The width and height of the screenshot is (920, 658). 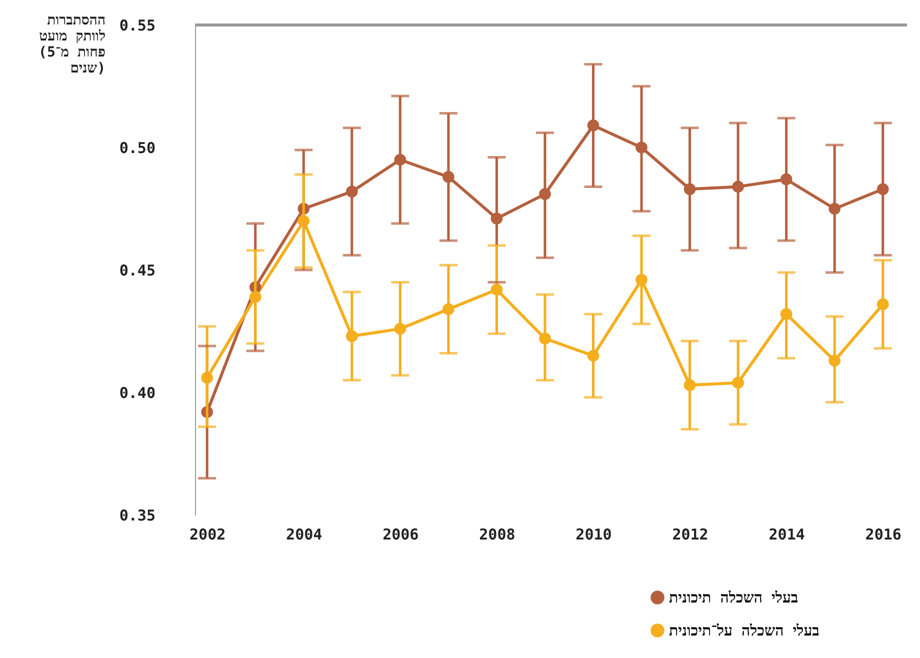 I want to click on x-tick-label: 2016, so click(x=883, y=535).